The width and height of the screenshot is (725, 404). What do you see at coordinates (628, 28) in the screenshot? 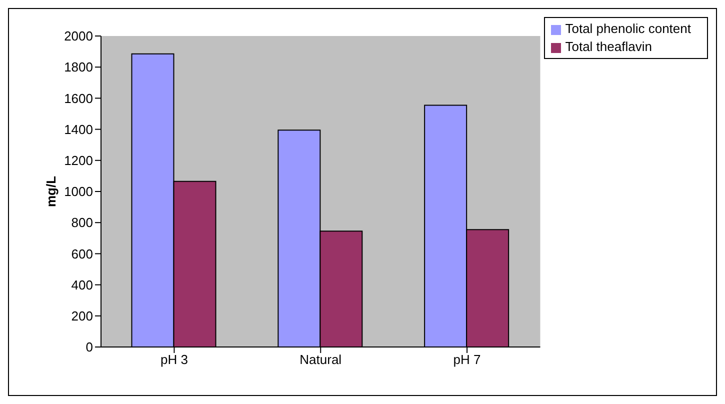
I see `legend-label: Total phenolic content` at bounding box center [628, 28].